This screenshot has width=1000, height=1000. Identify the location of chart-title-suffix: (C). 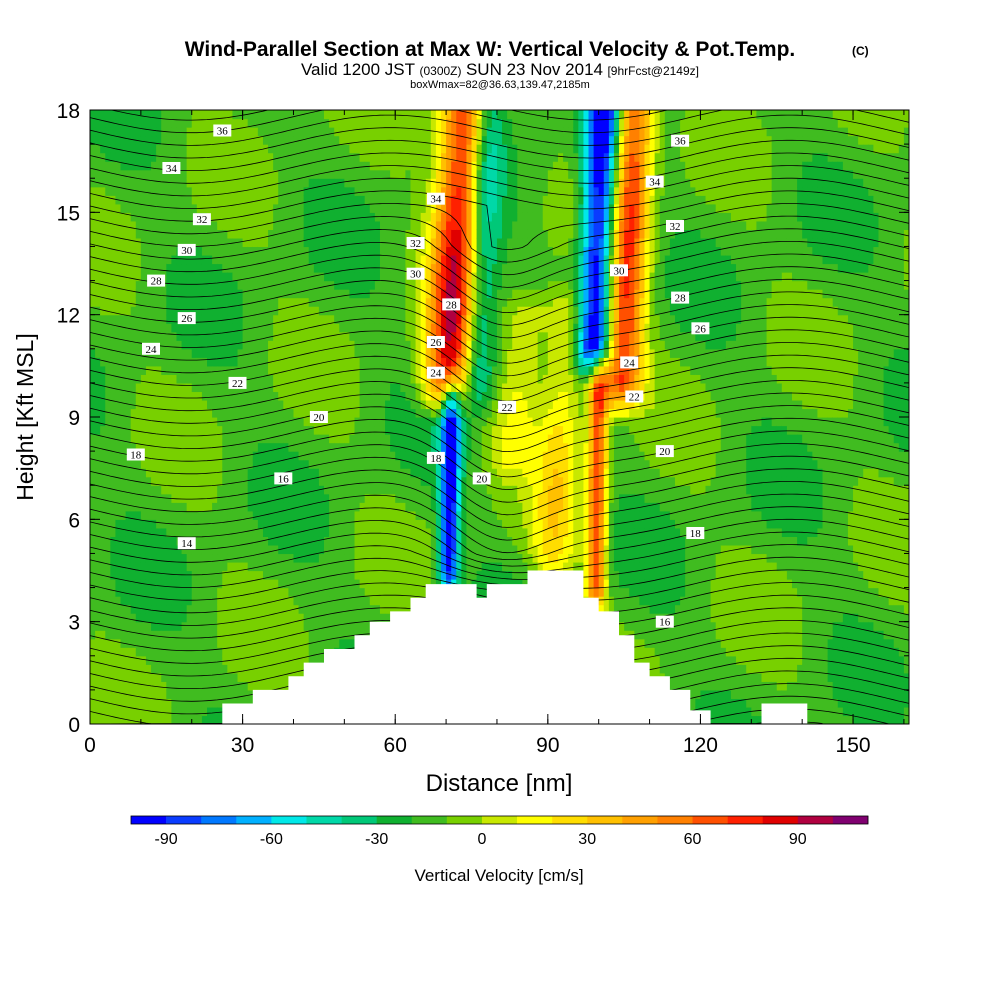
(860, 51).